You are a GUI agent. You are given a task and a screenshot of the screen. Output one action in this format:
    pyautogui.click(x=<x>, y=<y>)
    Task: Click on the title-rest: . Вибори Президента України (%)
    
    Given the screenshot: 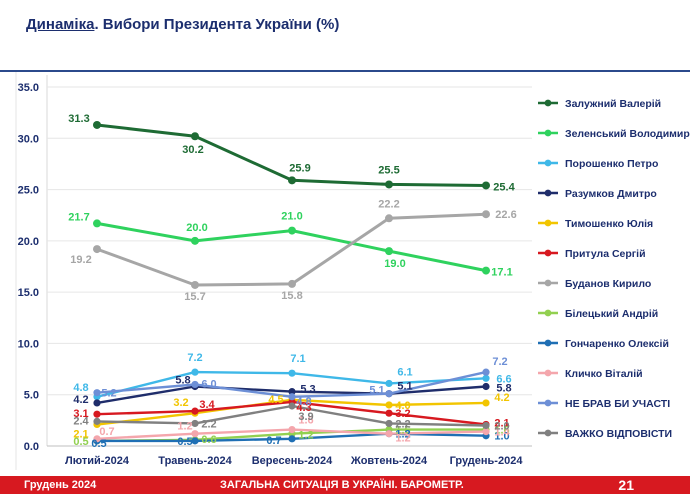 What is the action you would take?
    pyautogui.click(x=217, y=24)
    